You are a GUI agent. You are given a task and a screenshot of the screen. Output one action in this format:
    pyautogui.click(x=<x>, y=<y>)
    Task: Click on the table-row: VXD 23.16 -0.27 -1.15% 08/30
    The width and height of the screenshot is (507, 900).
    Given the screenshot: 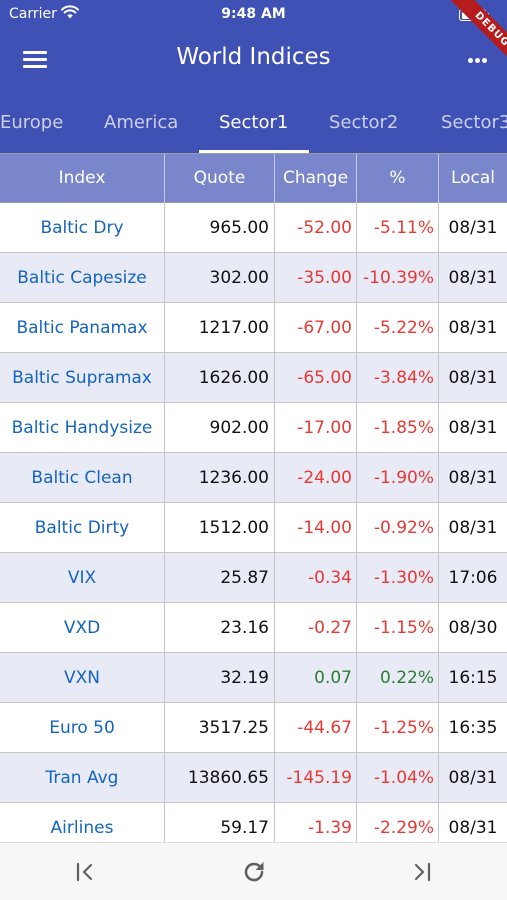 What is the action you would take?
    pyautogui.click(x=253, y=628)
    